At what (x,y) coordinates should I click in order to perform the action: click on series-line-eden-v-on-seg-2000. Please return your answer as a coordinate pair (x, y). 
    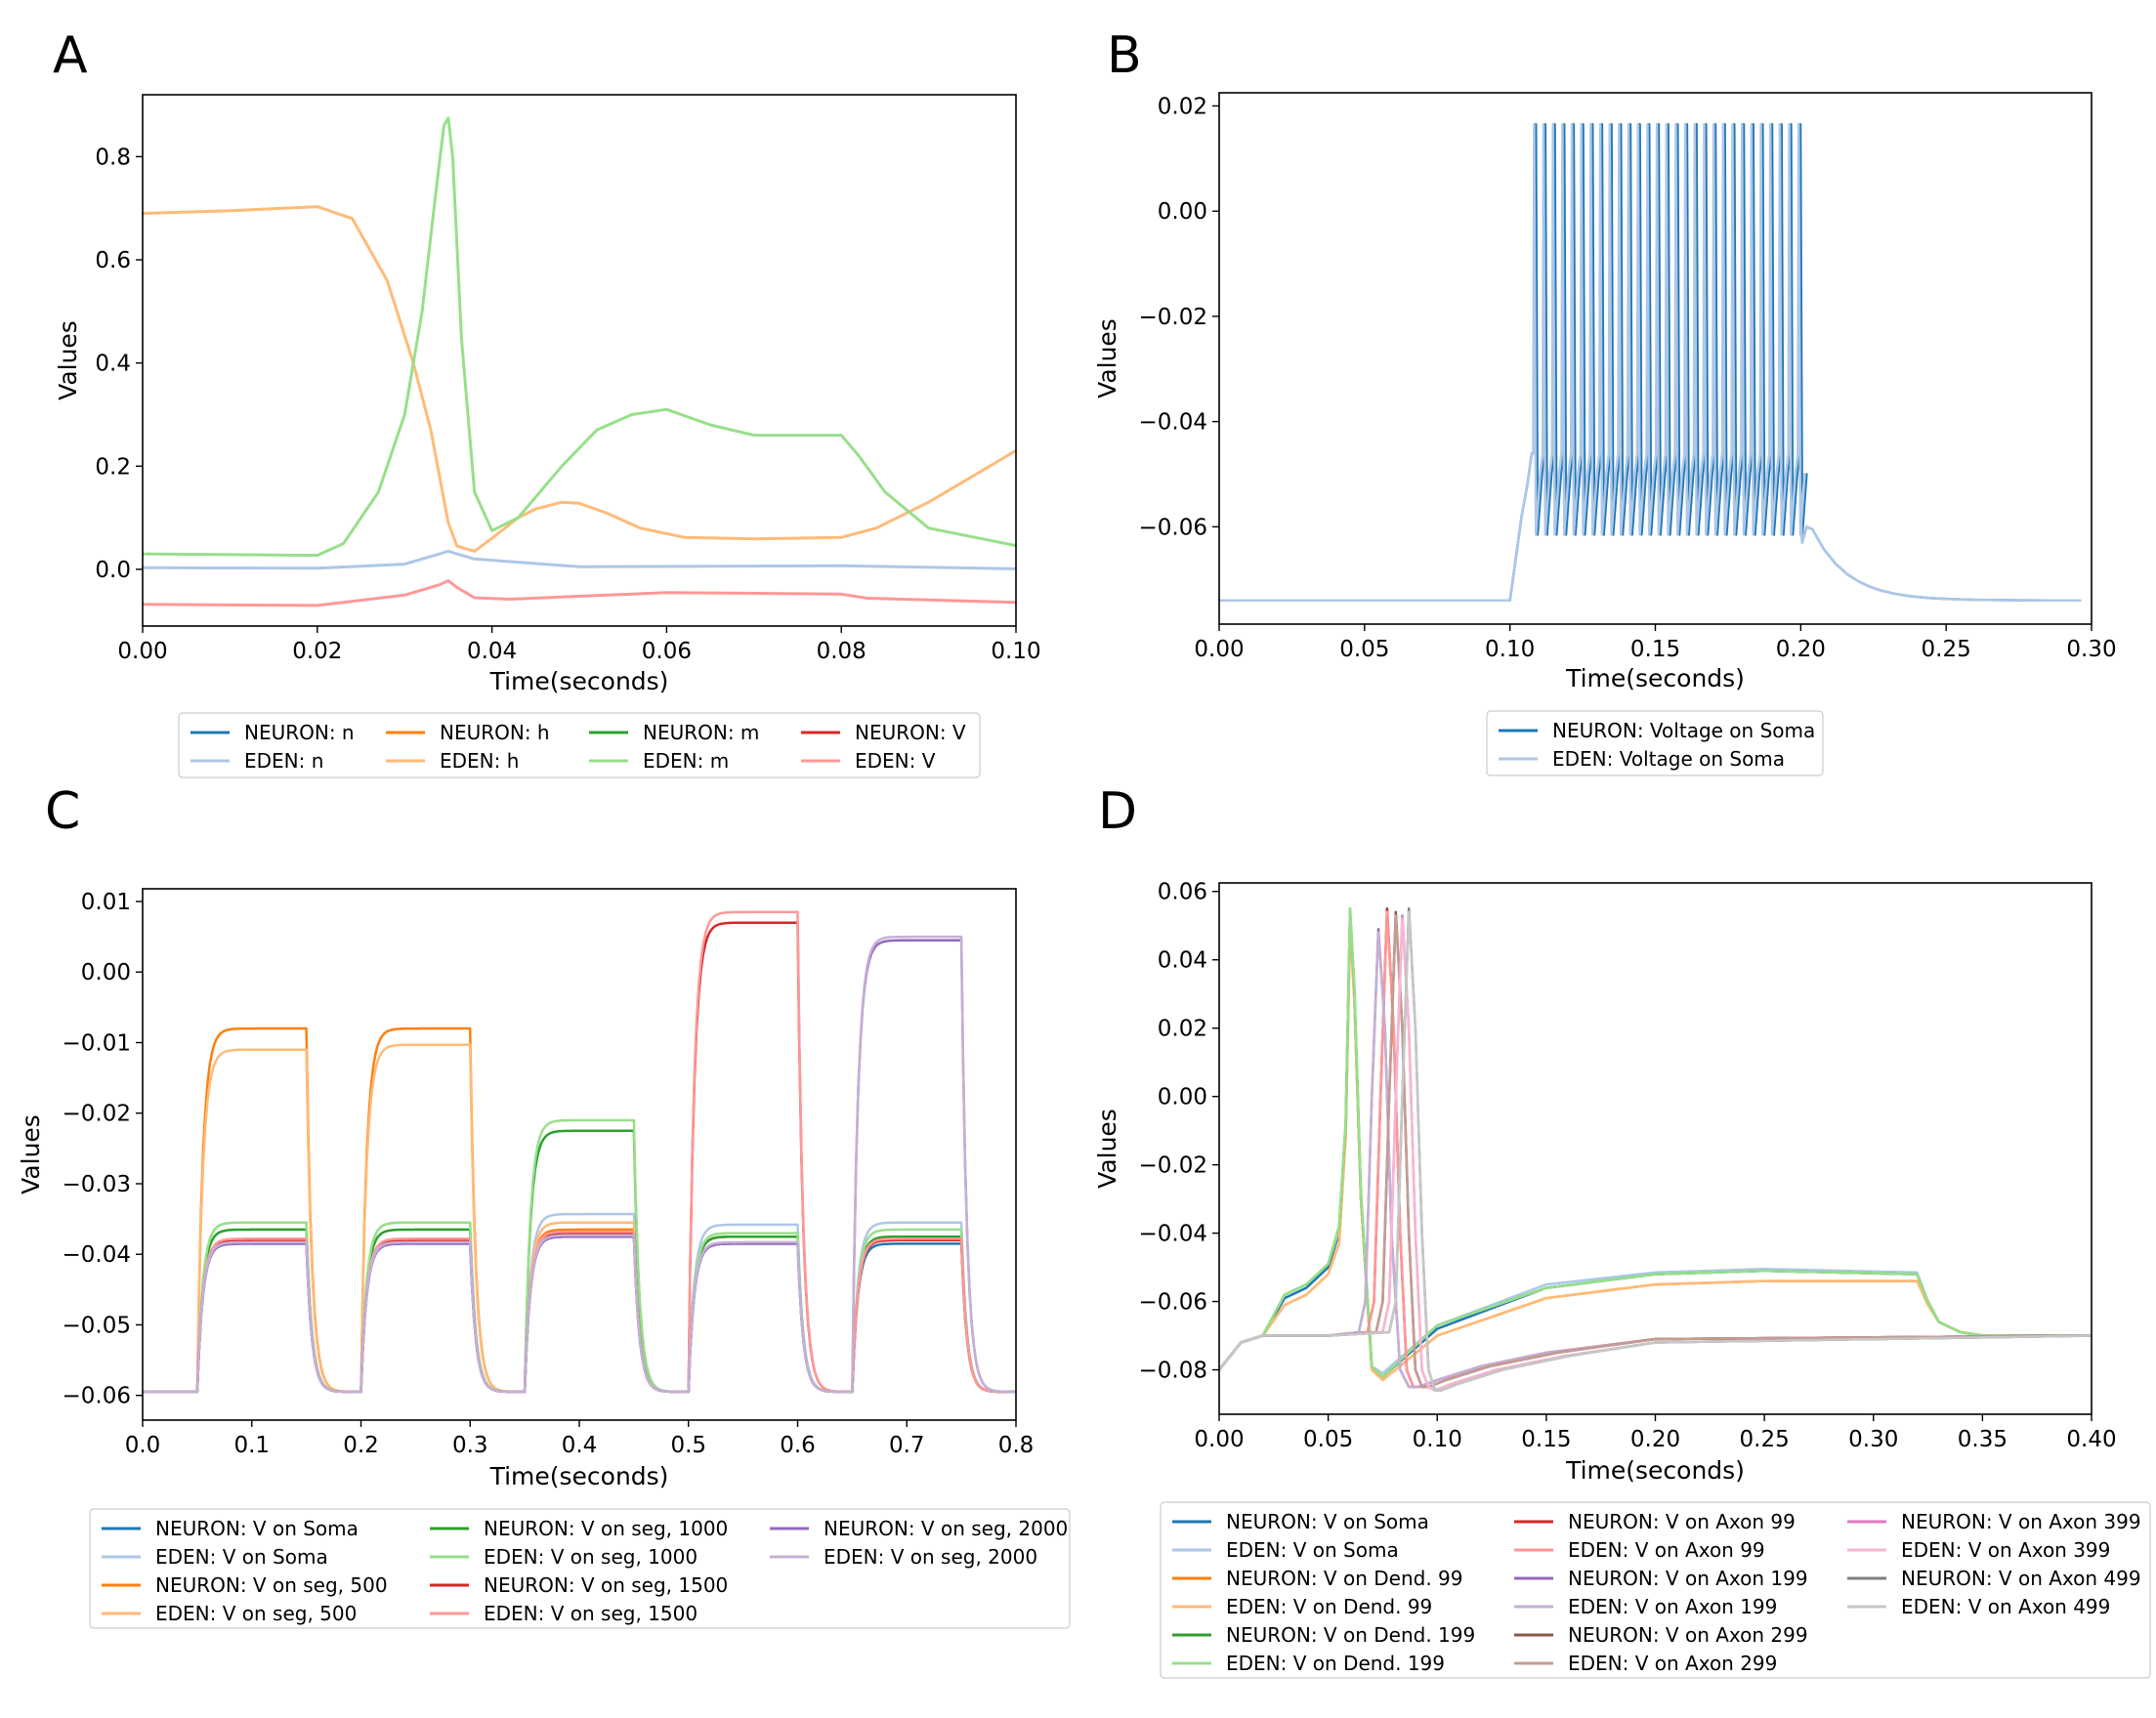
    Looking at the image, I should click on (579, 1164).